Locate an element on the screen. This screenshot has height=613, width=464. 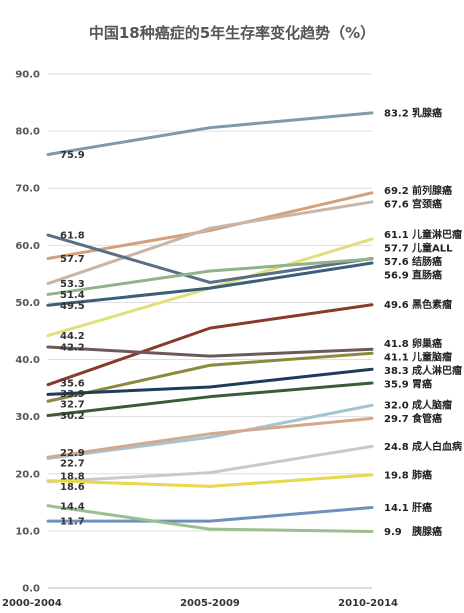
series-name-label: 成人脑瘤 is located at coordinates (432, 405).